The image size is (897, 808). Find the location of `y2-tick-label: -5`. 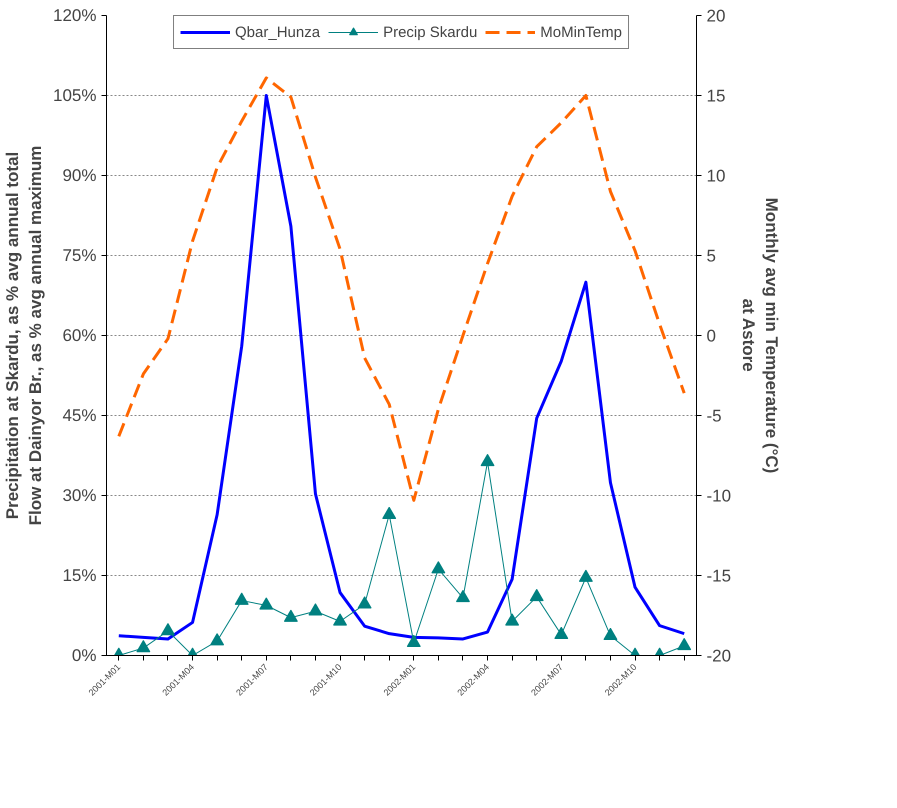

y2-tick-label: -5 is located at coordinates (714, 416).